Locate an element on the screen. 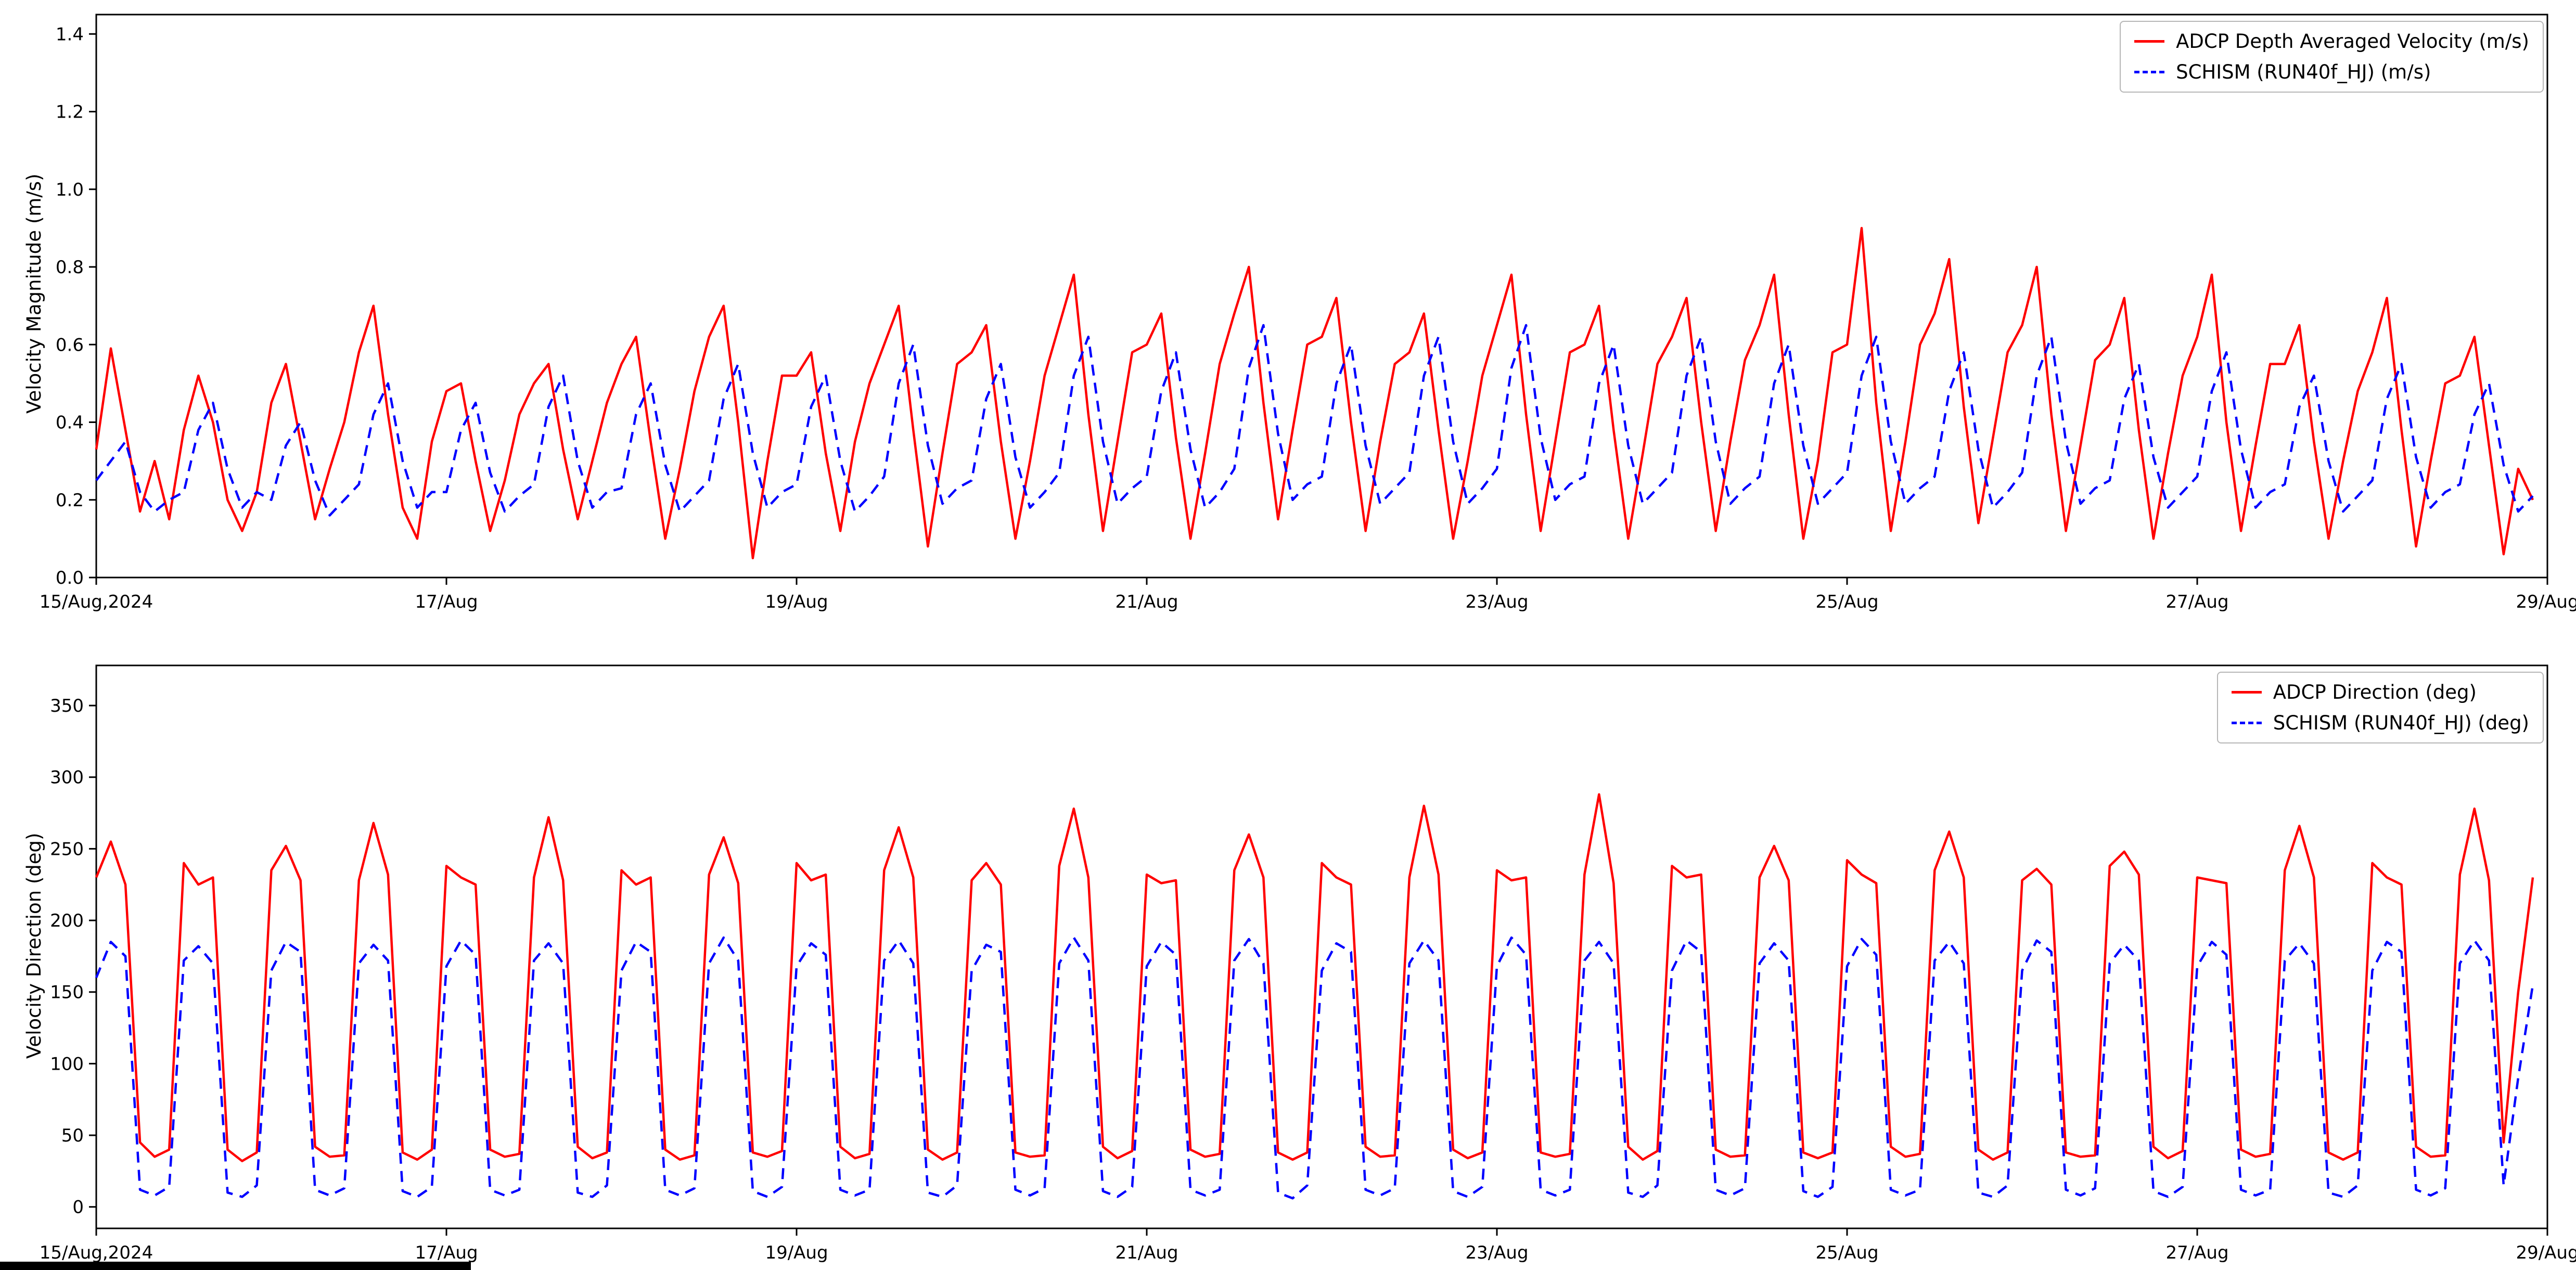  legend-entry-schism-velocity: SCHISM (RUN40f_HJ) (m/s) is located at coordinates (2331, 72).